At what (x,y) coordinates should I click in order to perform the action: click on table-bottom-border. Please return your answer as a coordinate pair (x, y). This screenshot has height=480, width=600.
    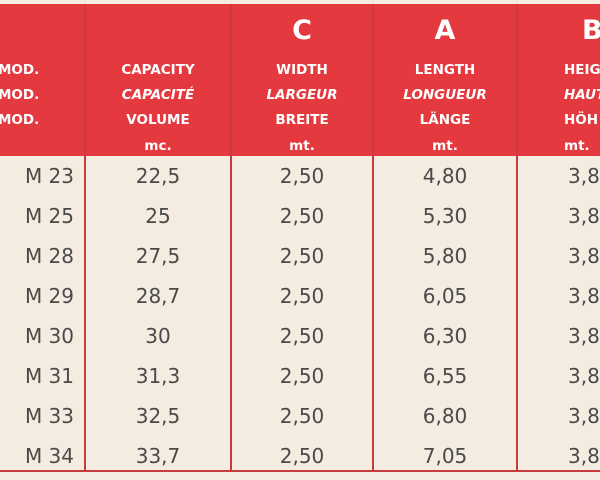
    Looking at the image, I should click on (300, 471).